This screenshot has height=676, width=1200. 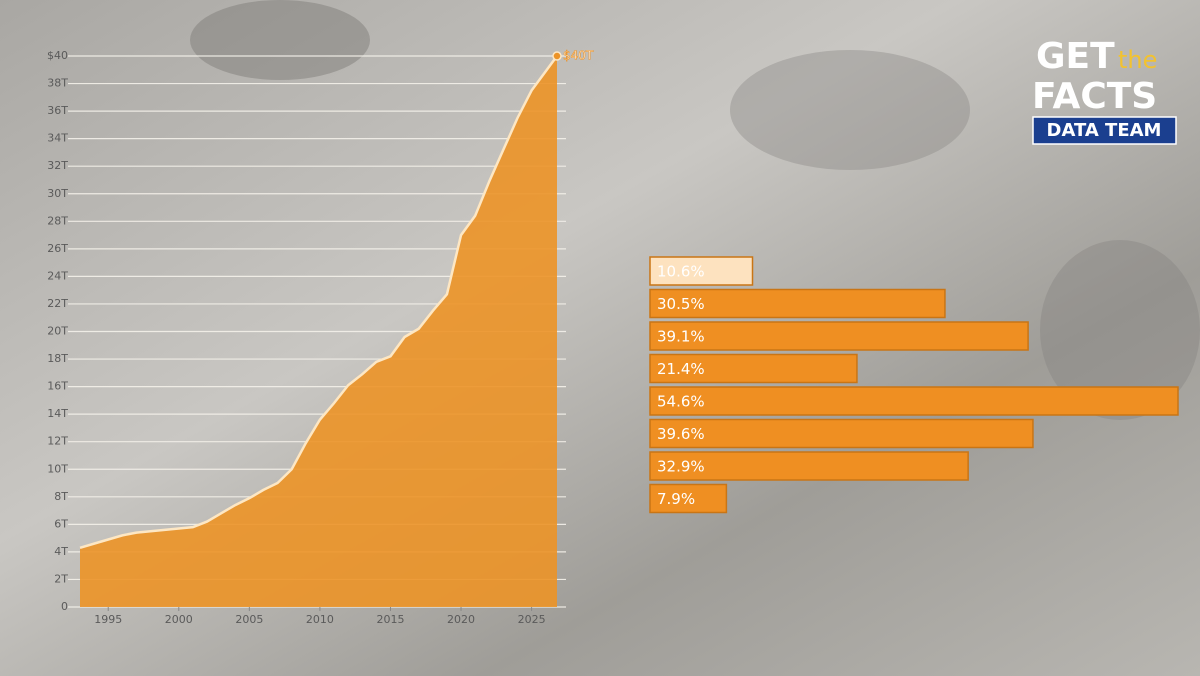 What do you see at coordinates (1075, 56) in the screenshot?
I see `logo-get: GET` at bounding box center [1075, 56].